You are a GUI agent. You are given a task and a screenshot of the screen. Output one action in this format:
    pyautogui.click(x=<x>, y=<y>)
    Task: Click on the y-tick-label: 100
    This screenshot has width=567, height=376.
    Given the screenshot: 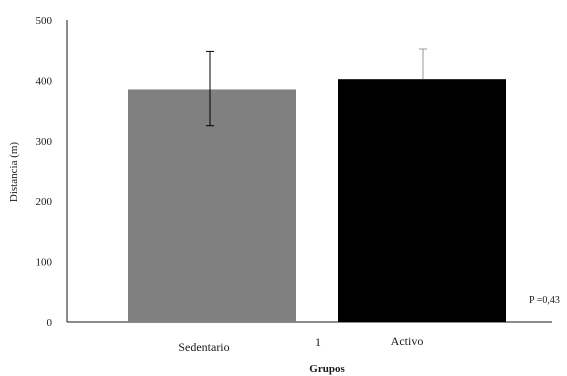 What is the action you would take?
    pyautogui.click(x=44, y=263)
    